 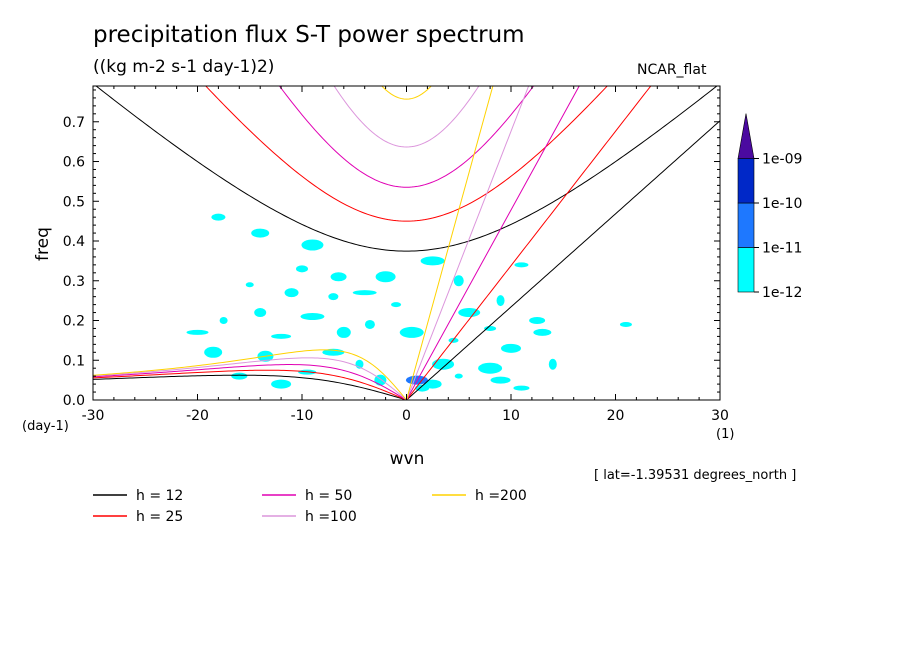 What do you see at coordinates (310, 506) in the screenshot?
I see `legend: h = 12 h = 25 h = 50 h =100 h =200` at bounding box center [310, 506].